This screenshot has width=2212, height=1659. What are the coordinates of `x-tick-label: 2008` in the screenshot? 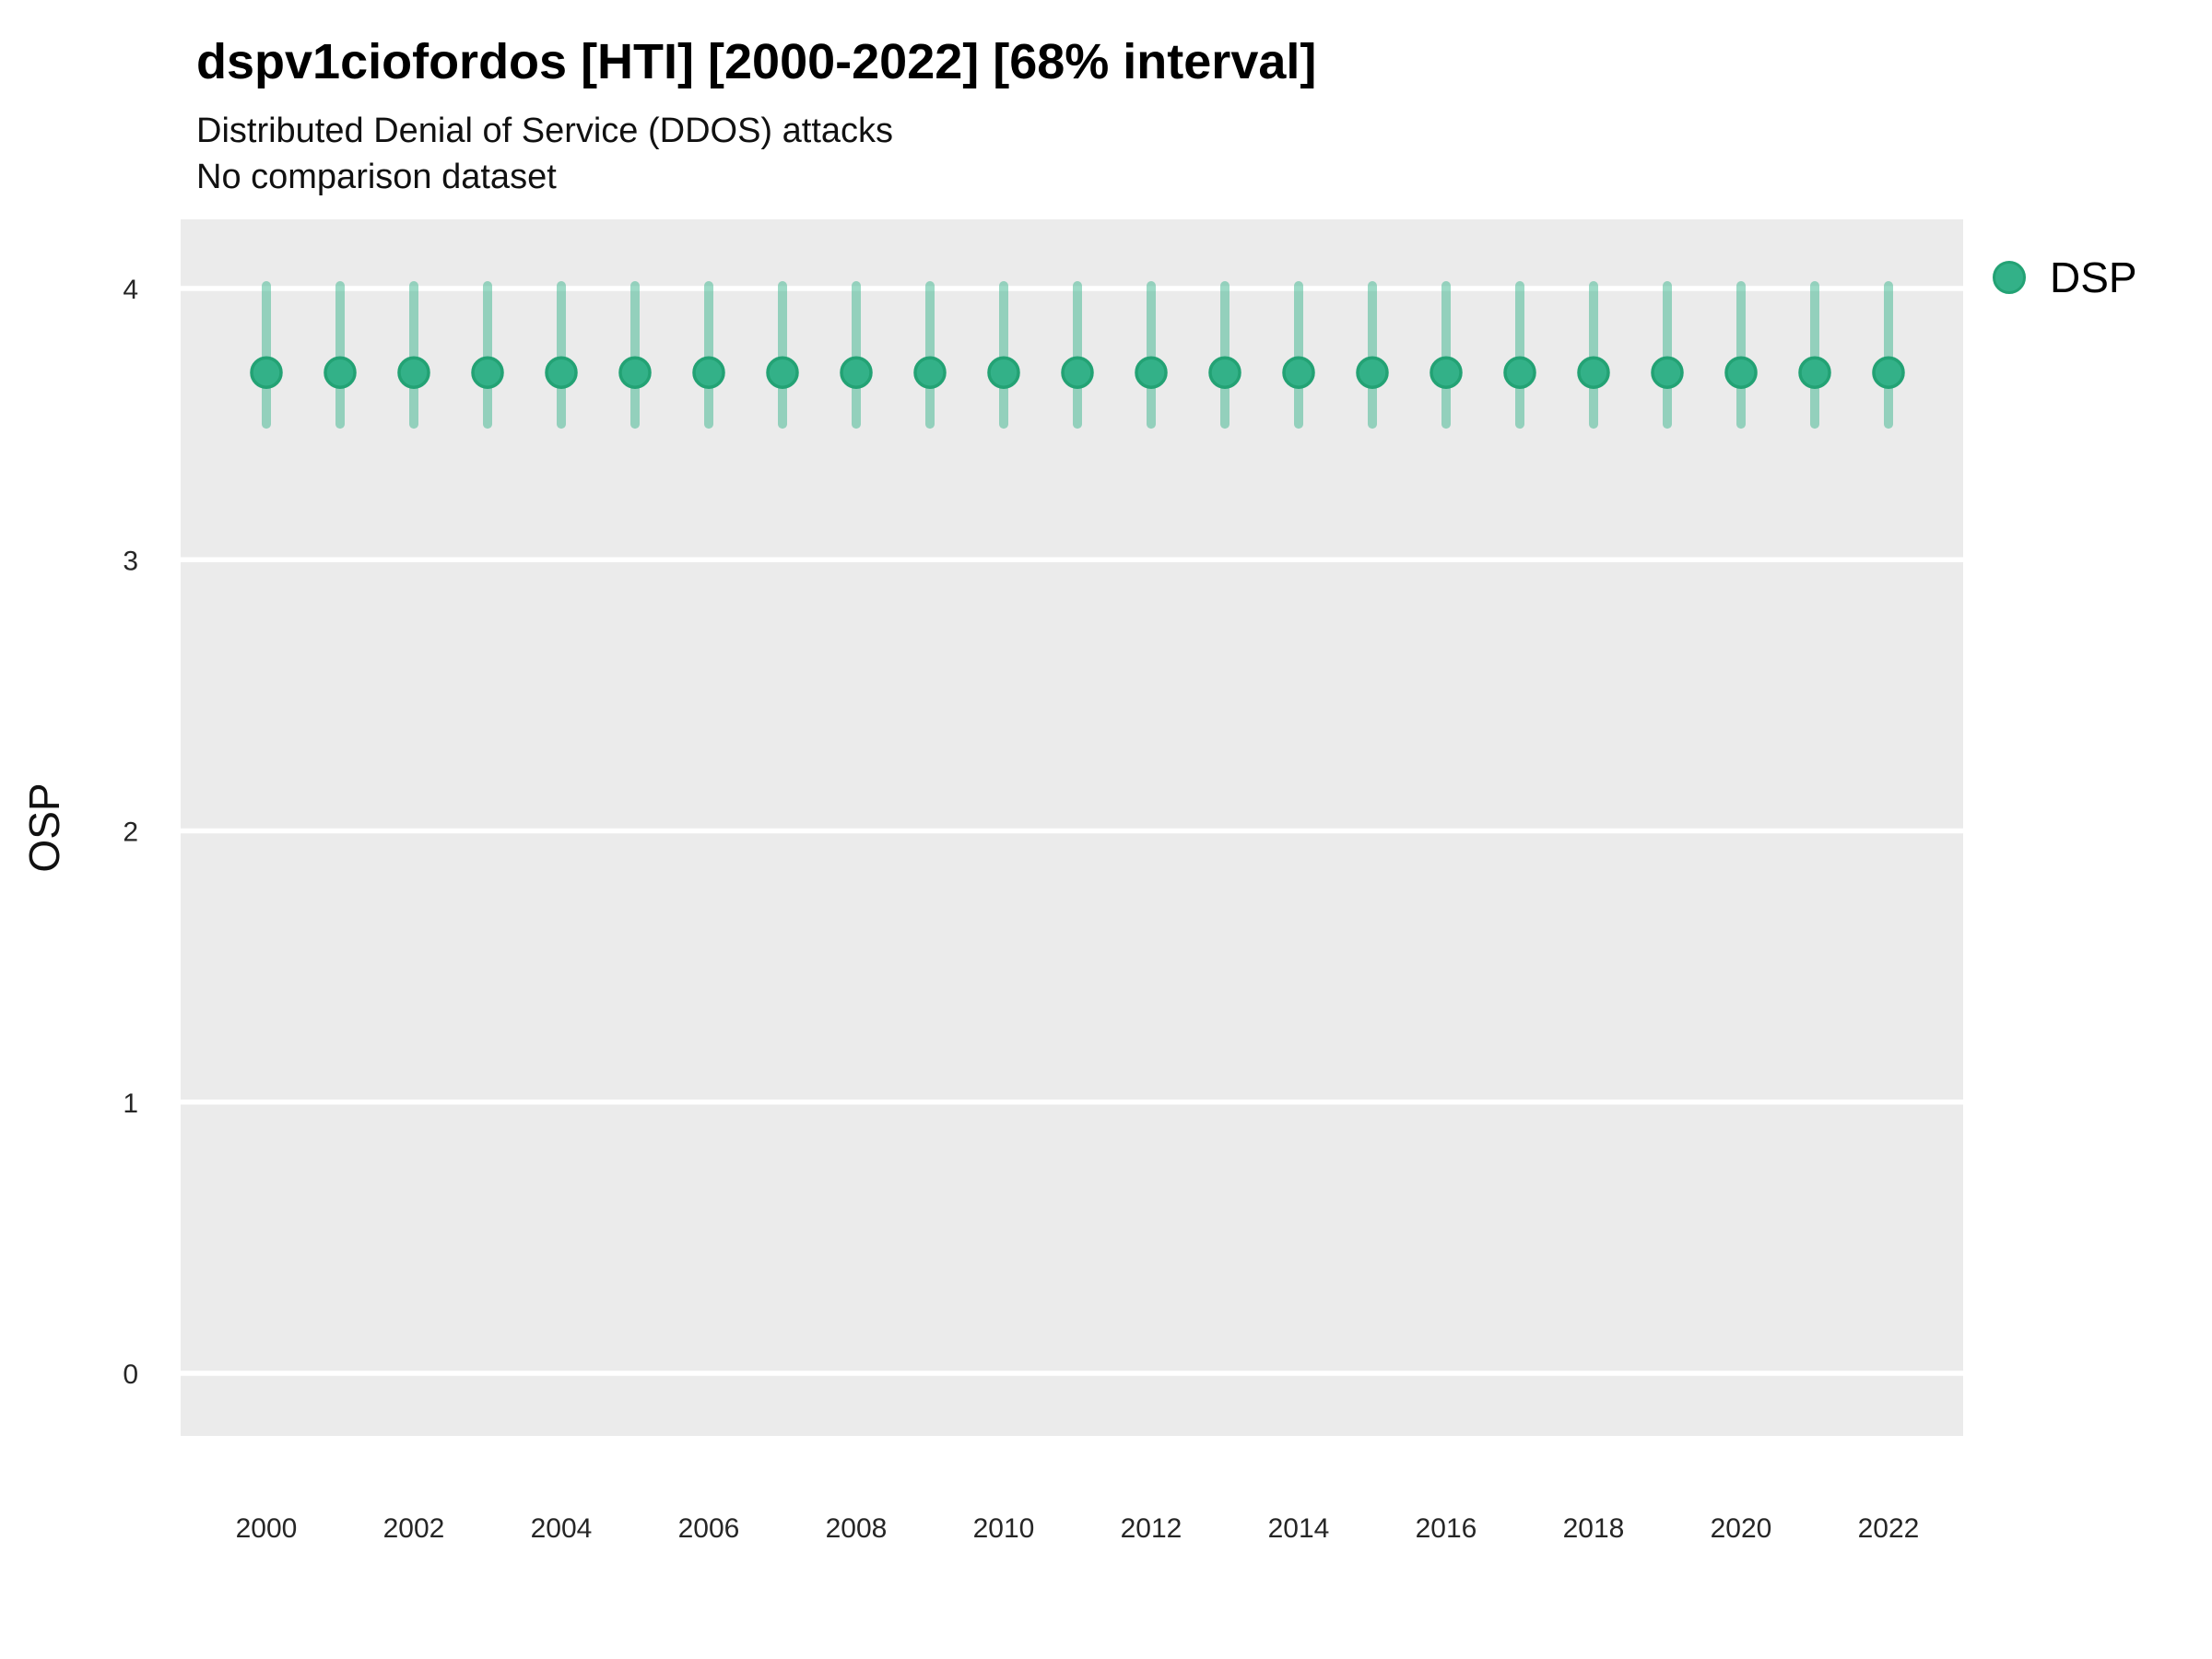 It's located at (857, 1528).